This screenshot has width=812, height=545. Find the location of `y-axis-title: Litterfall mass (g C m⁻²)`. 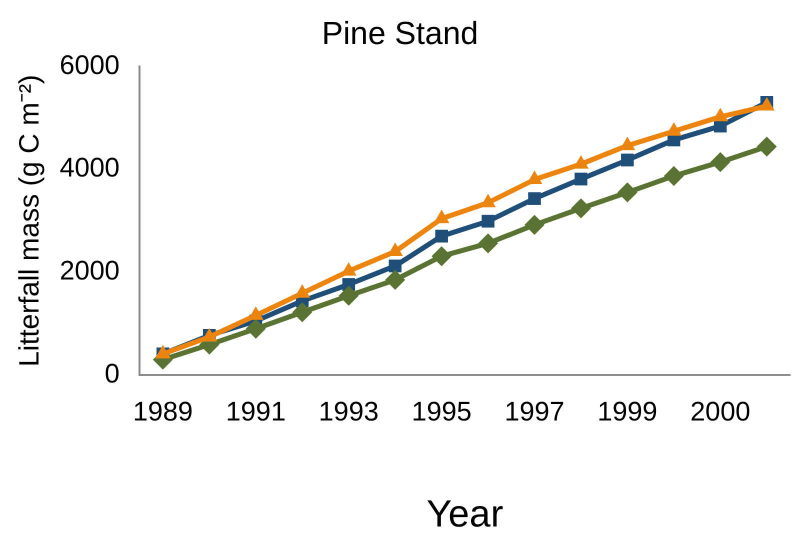

y-axis-title: Litterfall mass (g C m⁻²) is located at coordinates (29, 220).